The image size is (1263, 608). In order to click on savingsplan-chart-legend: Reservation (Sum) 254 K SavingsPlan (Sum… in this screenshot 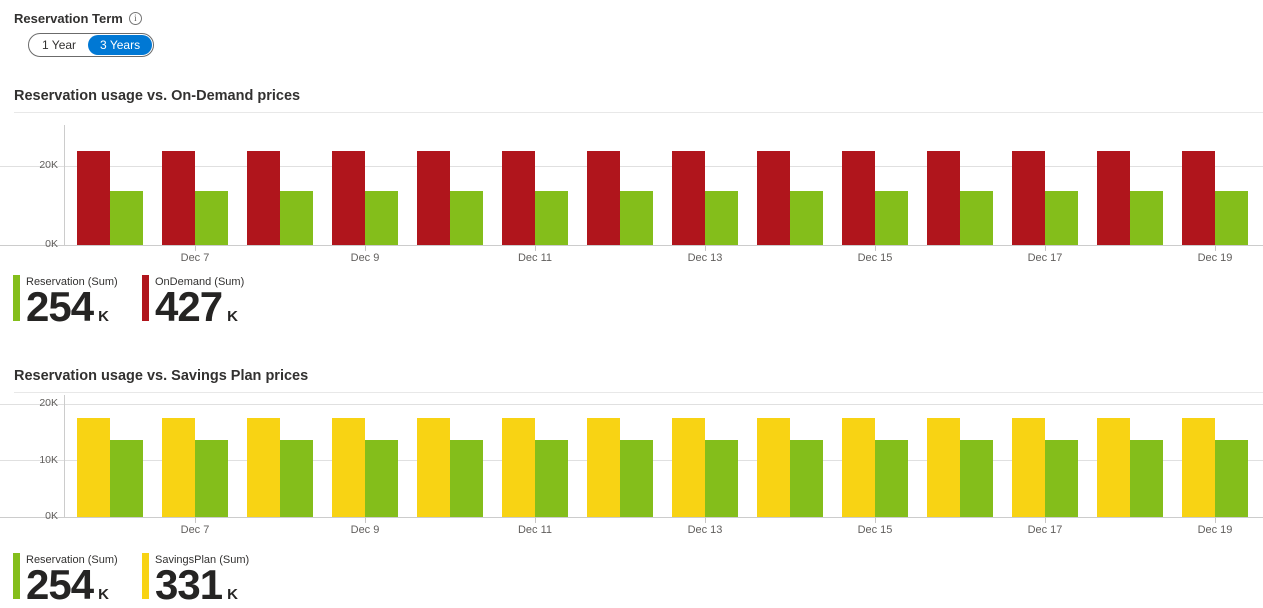, I will do `click(638, 580)`.